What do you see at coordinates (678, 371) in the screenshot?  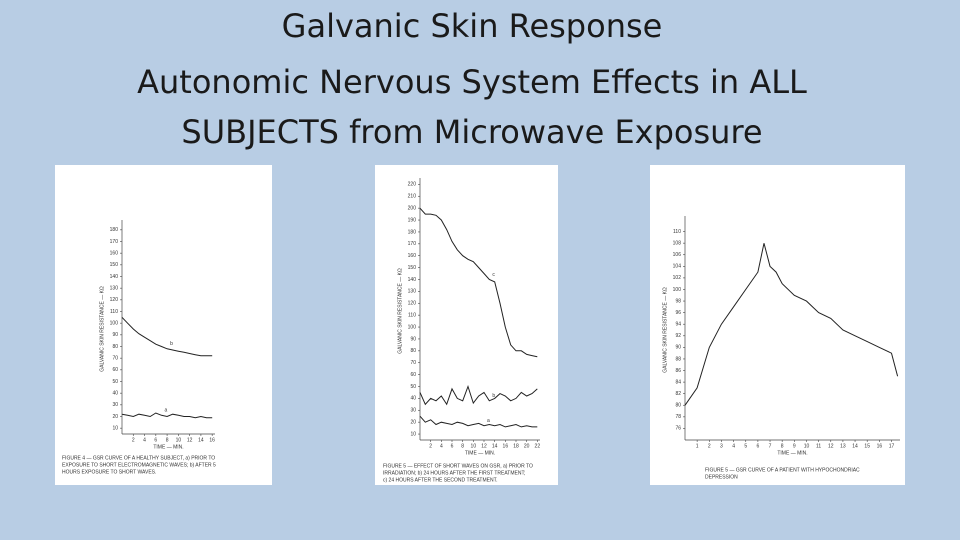 I see `y-tick-label: 86` at bounding box center [678, 371].